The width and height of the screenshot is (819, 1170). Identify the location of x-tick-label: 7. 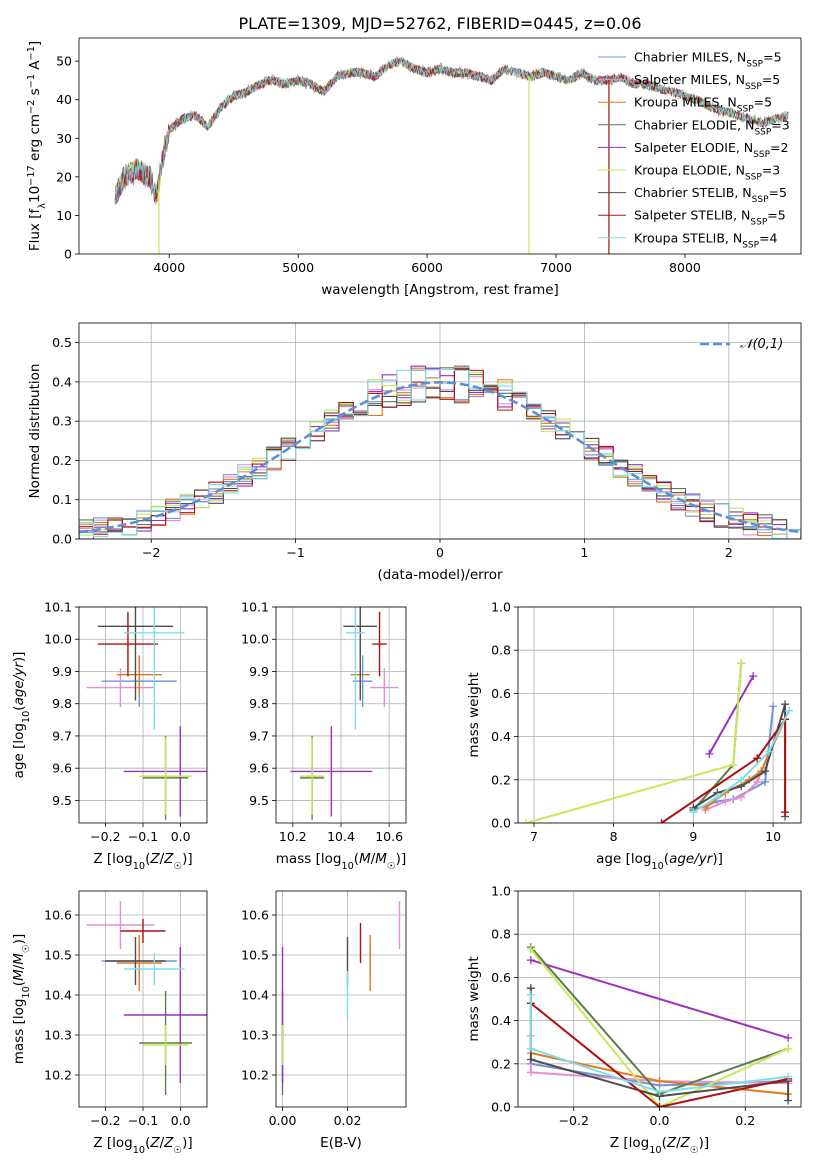
(534, 836).